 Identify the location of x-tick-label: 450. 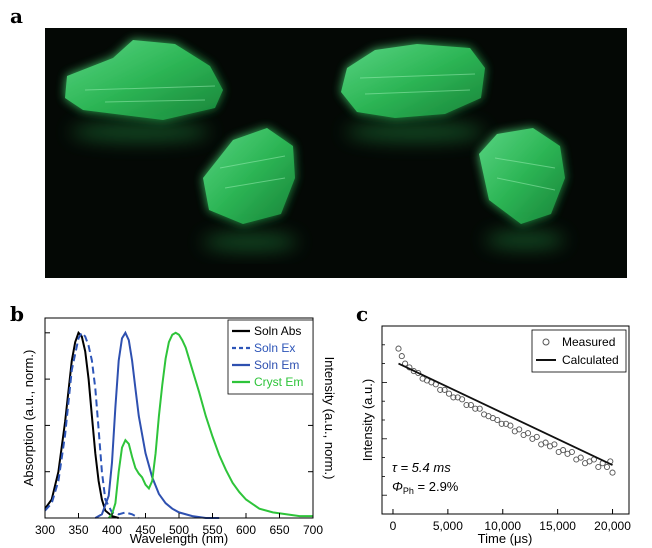
(145, 530).